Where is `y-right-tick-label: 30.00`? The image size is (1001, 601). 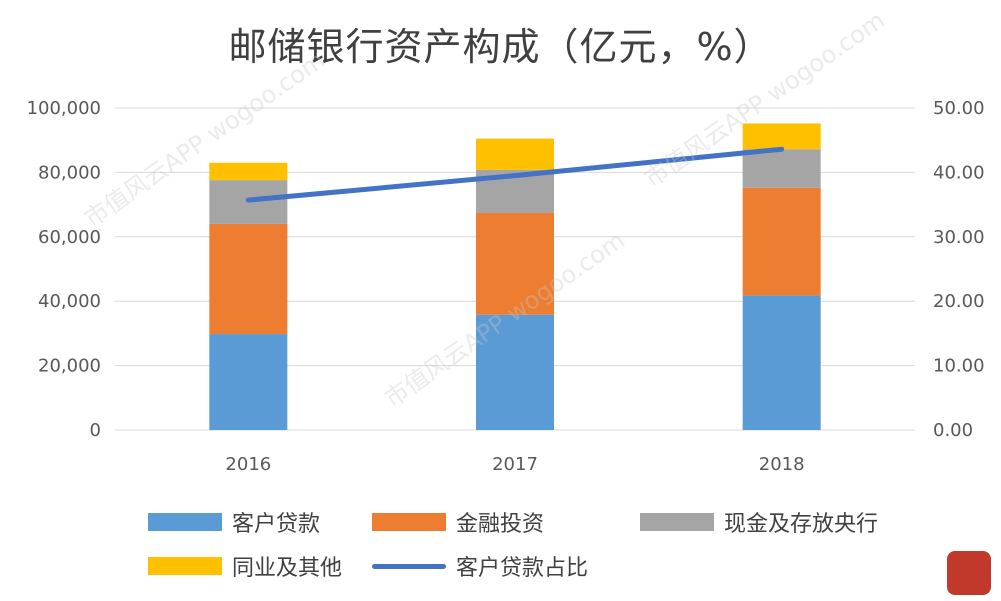
y-right-tick-label: 30.00 is located at coordinates (959, 237).